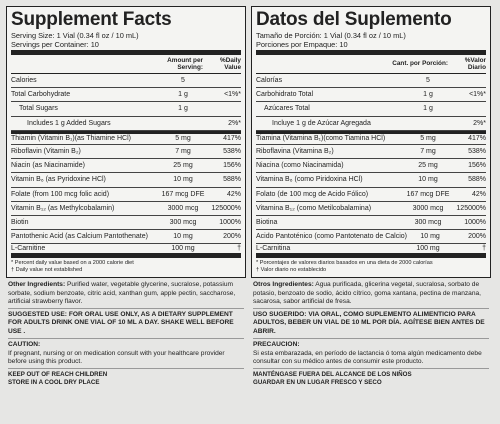 The image size is (500, 424). What do you see at coordinates (285, 95) in the screenshot?
I see `nutrient-name: Carbohidrato Total` at bounding box center [285, 95].